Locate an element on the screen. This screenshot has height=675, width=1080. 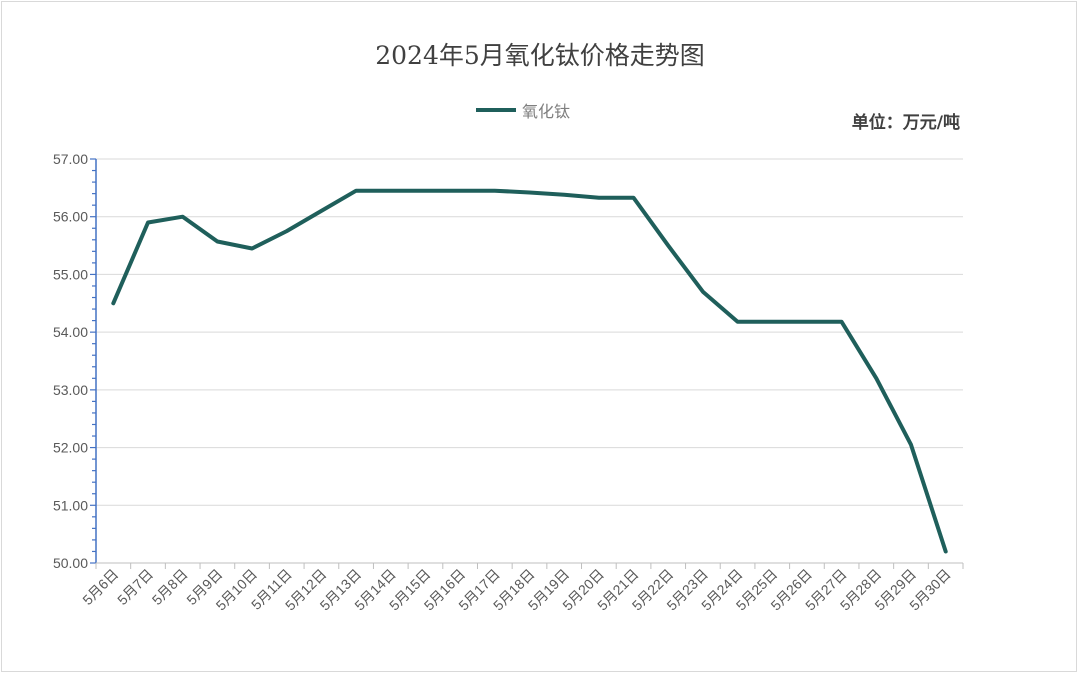
y-tick-label: 55.00 is located at coordinates (70, 274).